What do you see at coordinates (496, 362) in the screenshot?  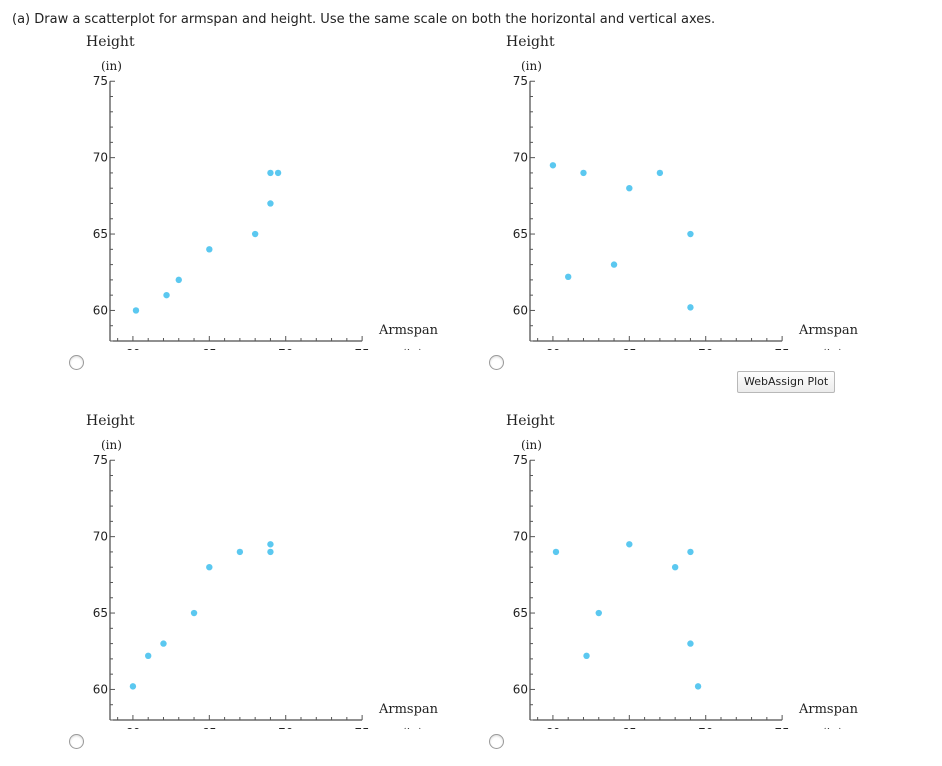 I see `radio-option-b` at bounding box center [496, 362].